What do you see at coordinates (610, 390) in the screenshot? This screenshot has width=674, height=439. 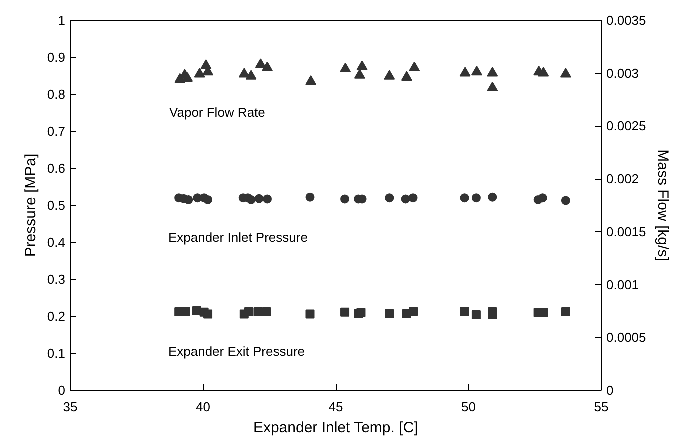 I see `y2-tick-label: 0` at bounding box center [610, 390].